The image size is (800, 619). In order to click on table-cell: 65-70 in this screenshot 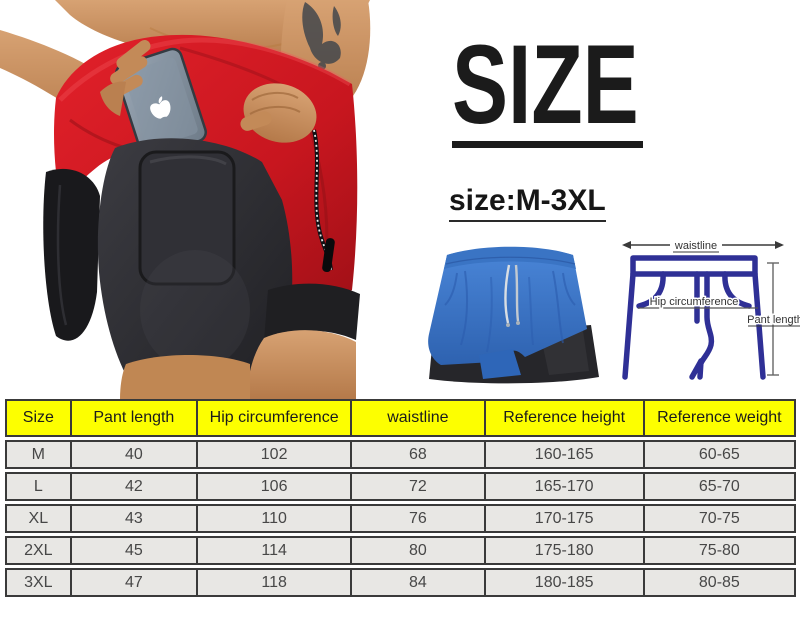, I will do `click(718, 486)`.